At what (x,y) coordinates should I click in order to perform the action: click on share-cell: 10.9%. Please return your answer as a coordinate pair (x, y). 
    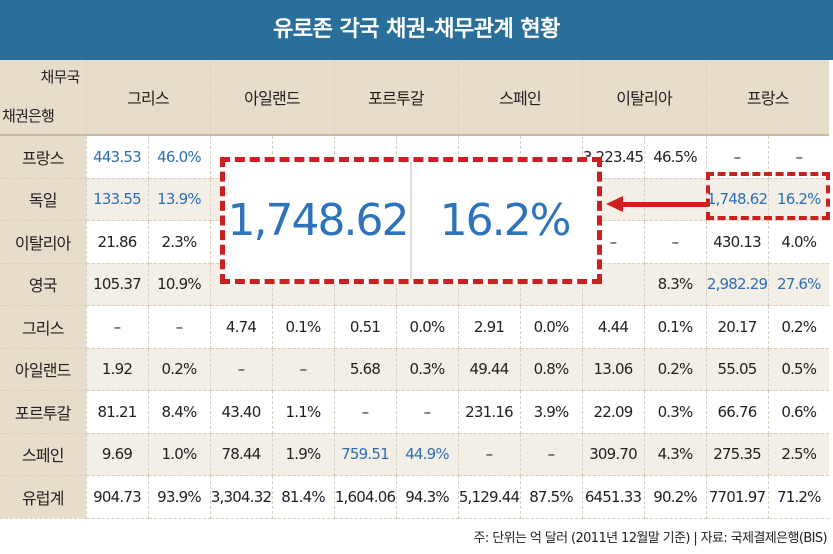
    Looking at the image, I should click on (179, 284).